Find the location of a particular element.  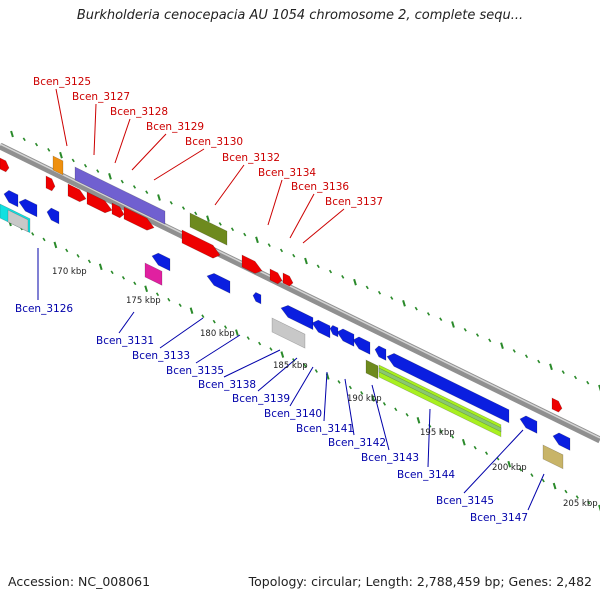

kbp-label: 200 kbp is located at coordinates (509, 468).